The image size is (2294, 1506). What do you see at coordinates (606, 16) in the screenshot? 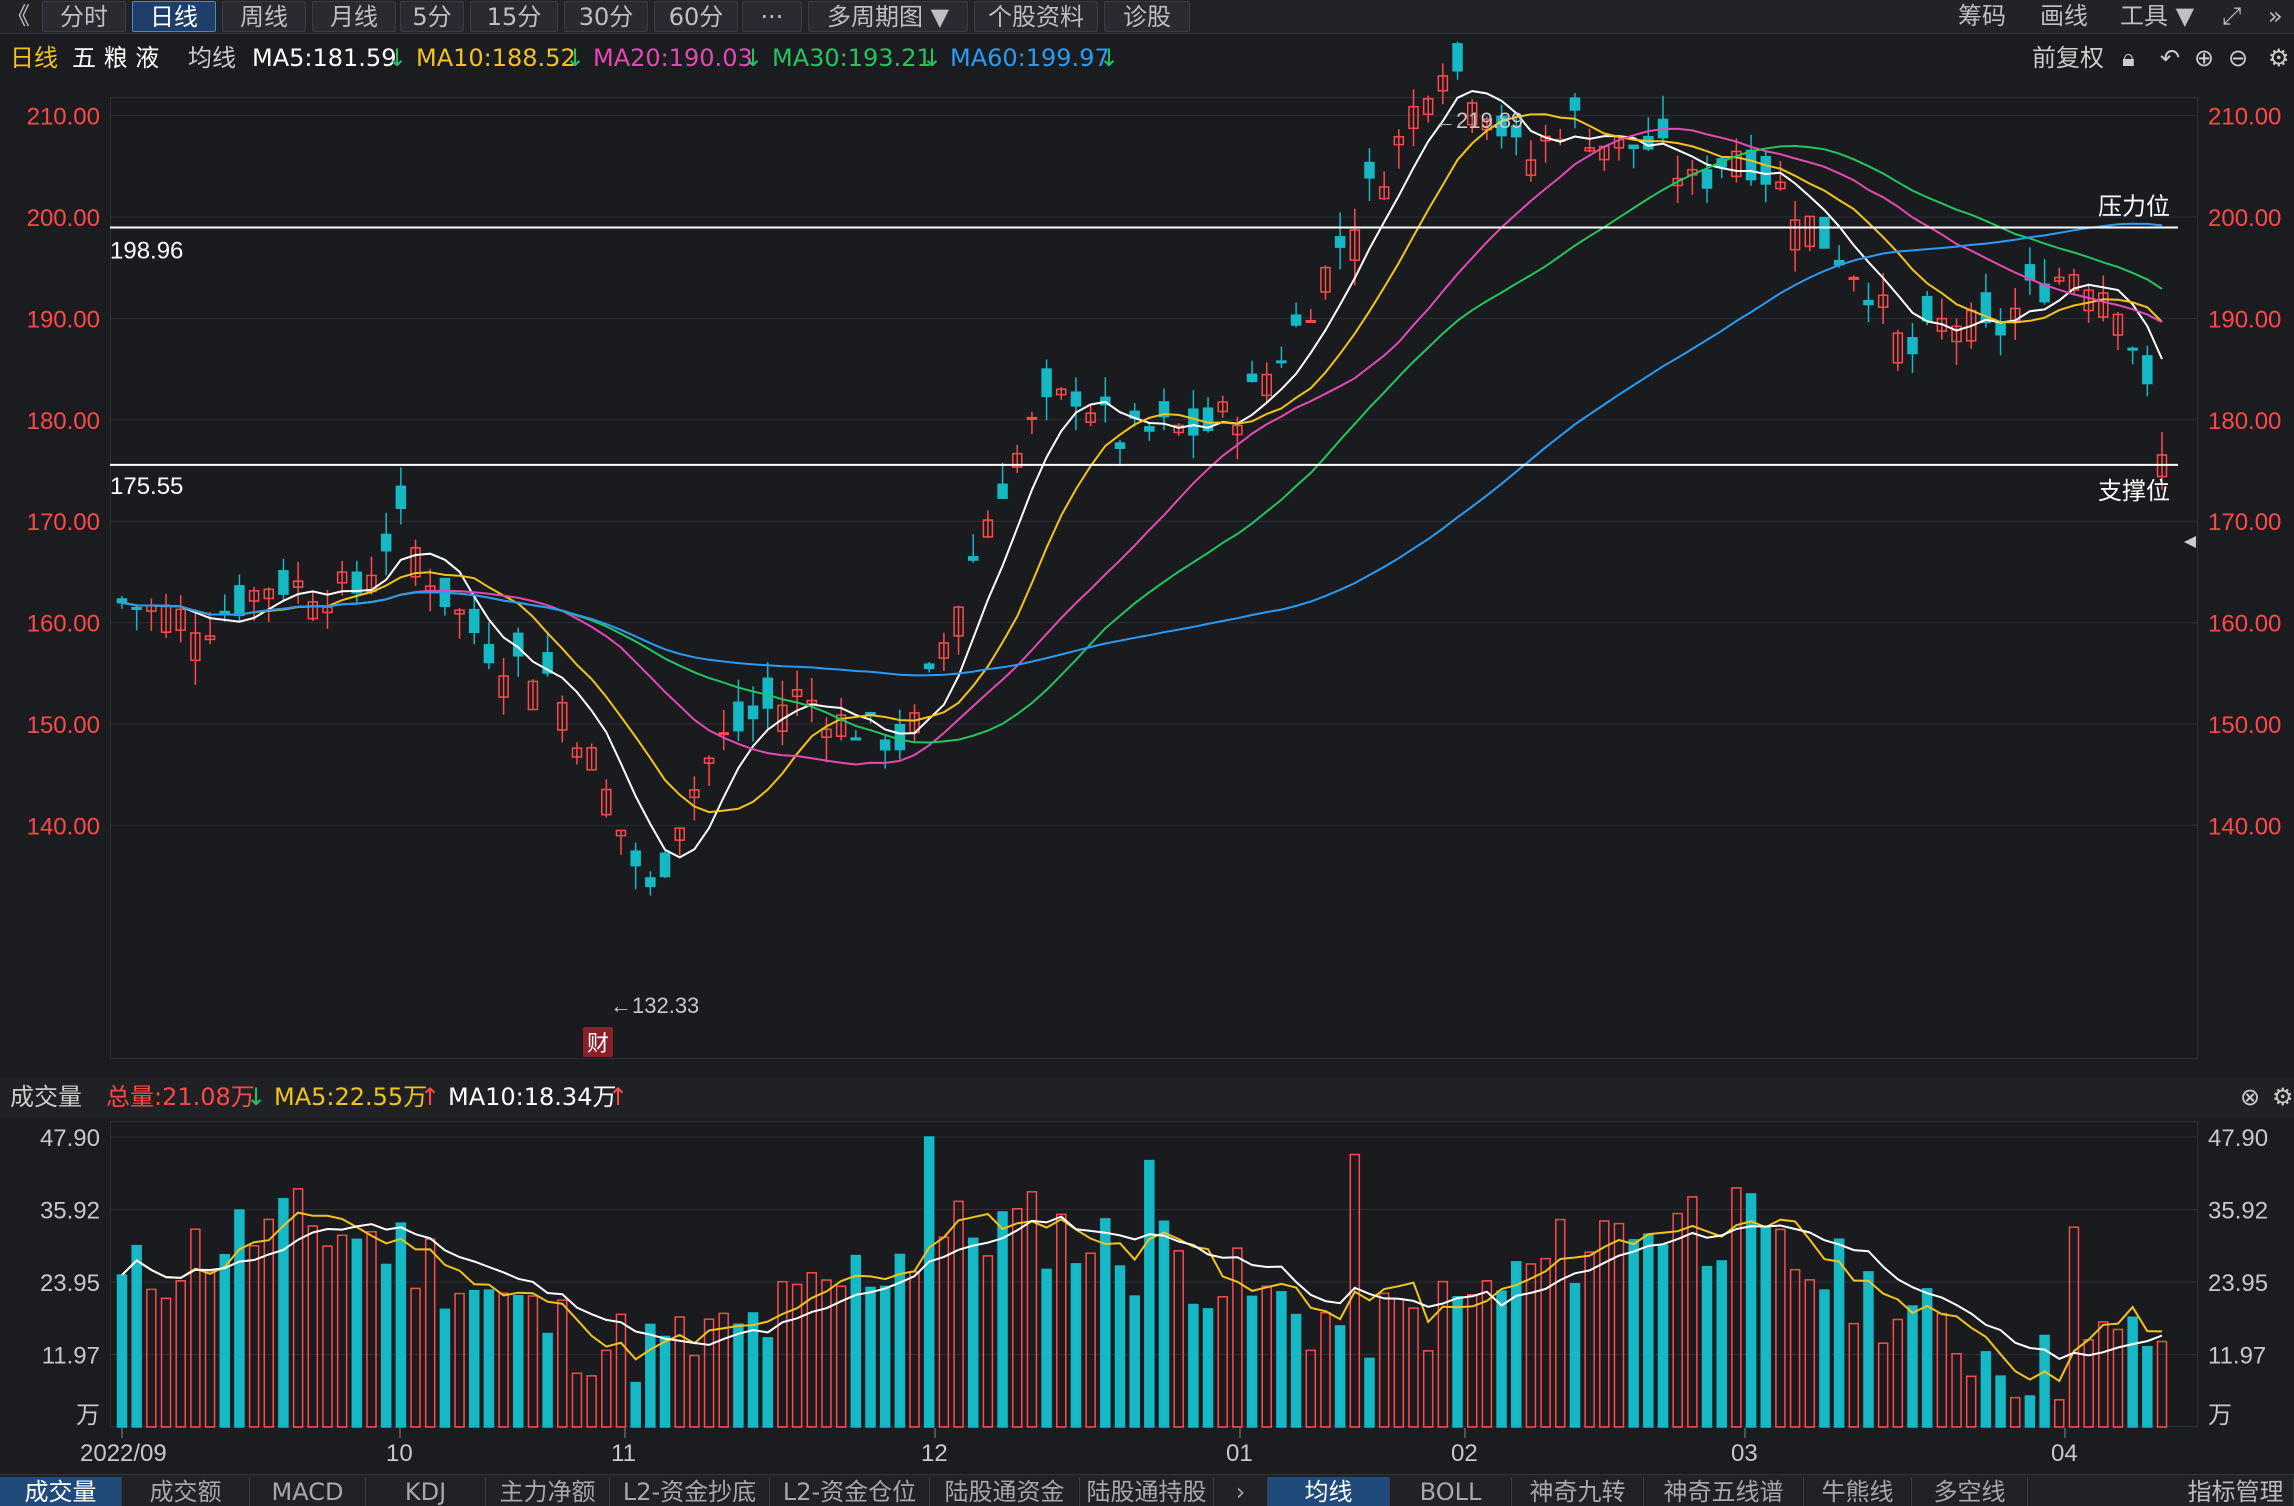
I see `period-tab-6: 30分` at bounding box center [606, 16].